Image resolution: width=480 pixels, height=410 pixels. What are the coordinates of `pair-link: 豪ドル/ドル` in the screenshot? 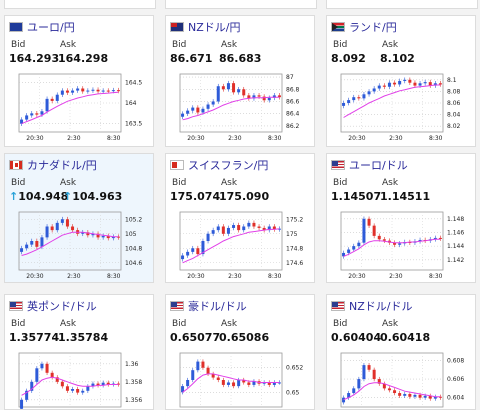 It's located at (217, 306).